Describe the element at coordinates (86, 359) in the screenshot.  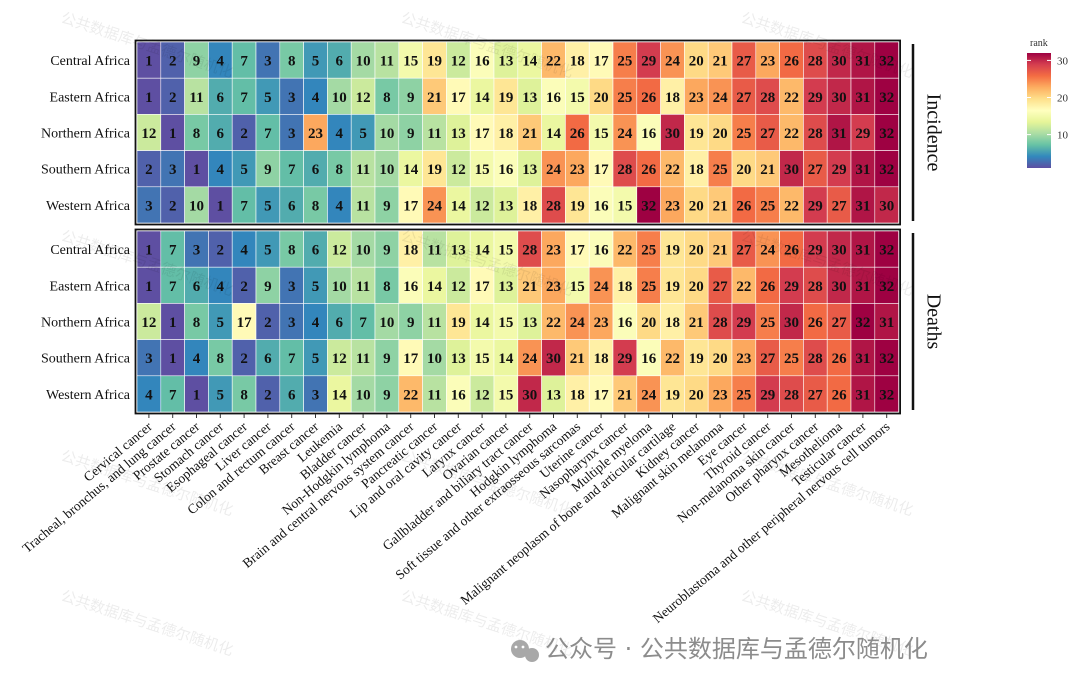
I see `row-label: Southern Africa` at that location.